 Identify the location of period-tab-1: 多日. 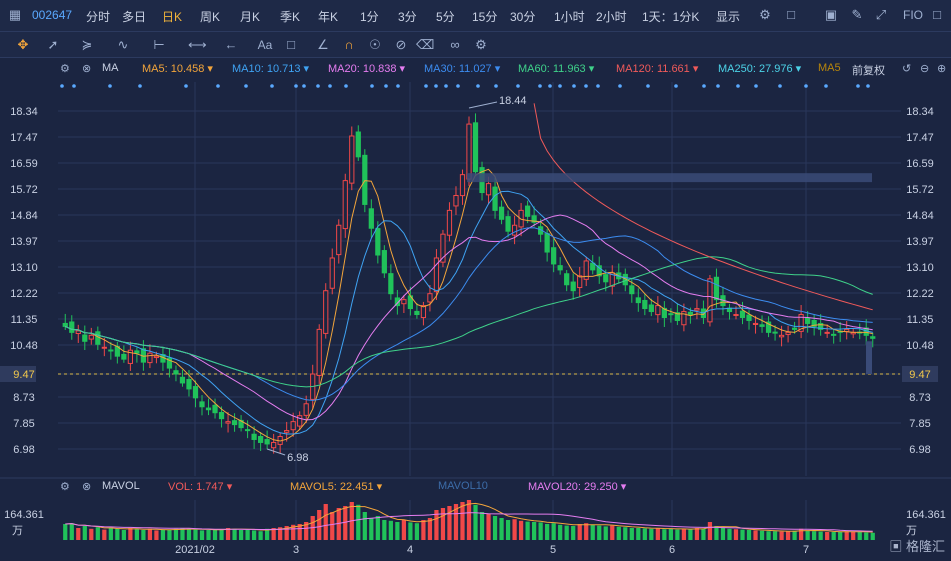
(134, 17).